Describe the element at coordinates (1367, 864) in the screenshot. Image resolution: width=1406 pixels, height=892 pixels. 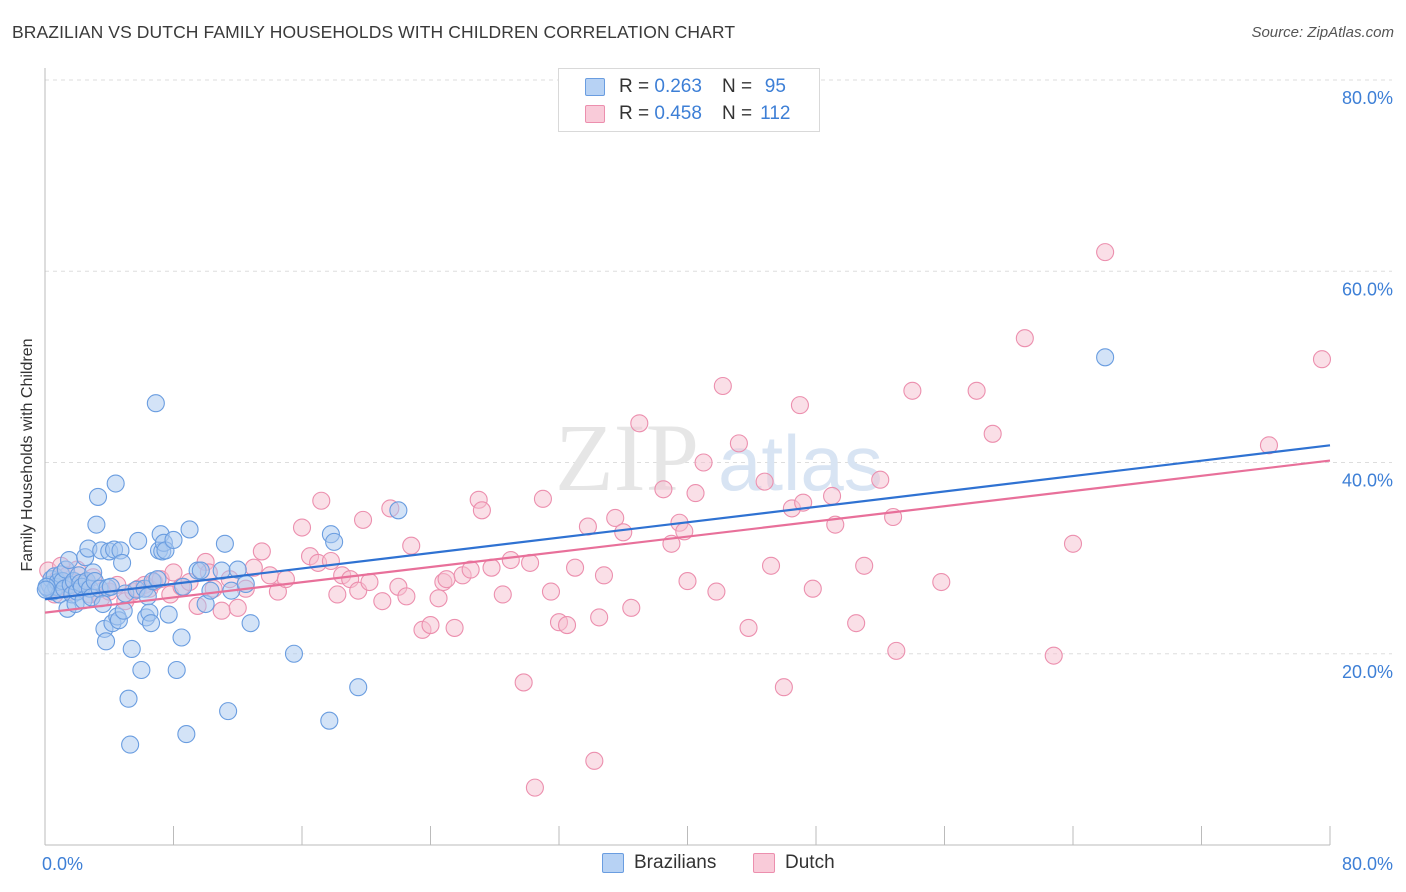
I see `x-tick-label-max: 80.0%` at that location.